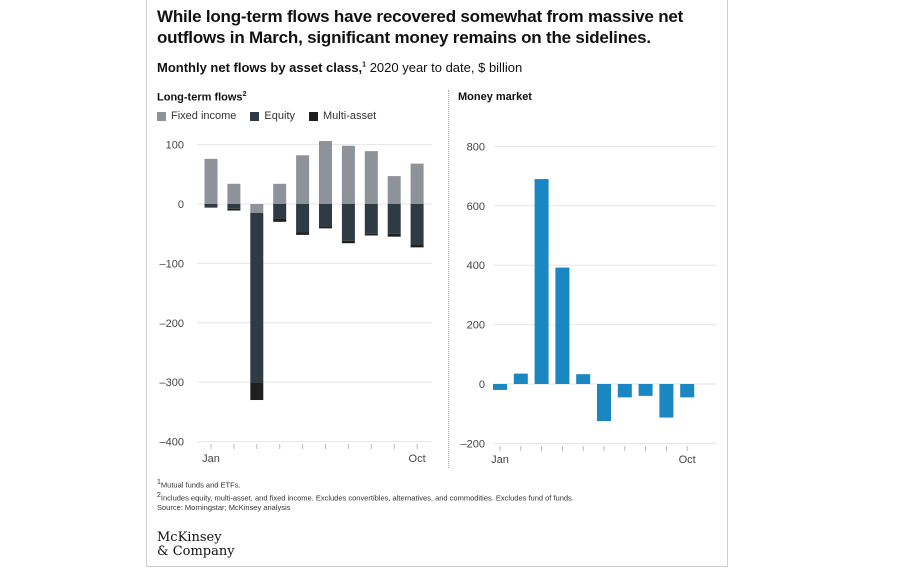  What do you see at coordinates (364, 65) in the screenshot?
I see `subtitle-footnote-marker: 1` at bounding box center [364, 65].